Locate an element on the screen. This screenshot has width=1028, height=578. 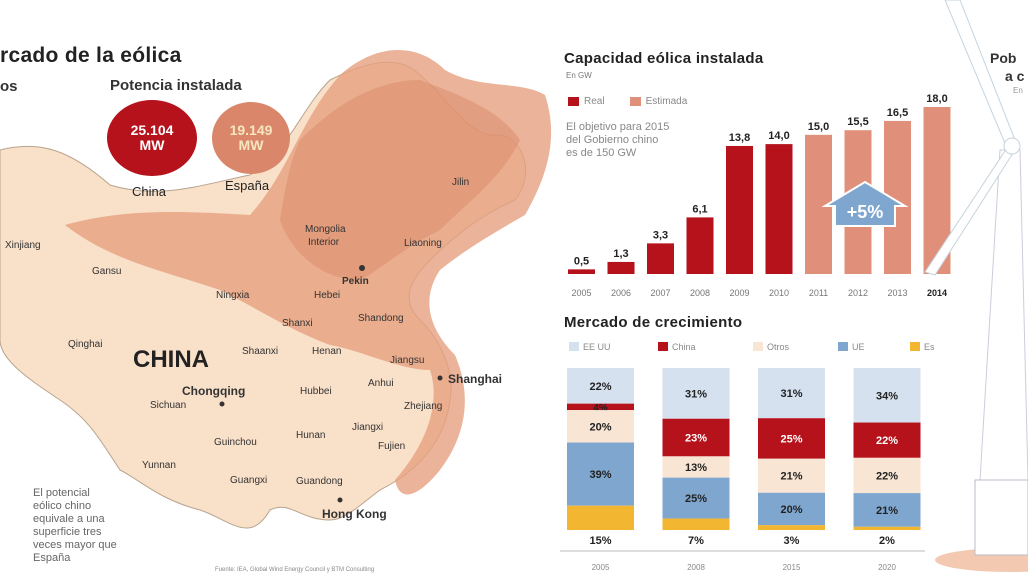
segment-ee-uu-2015 is located at coordinates (791, 393).